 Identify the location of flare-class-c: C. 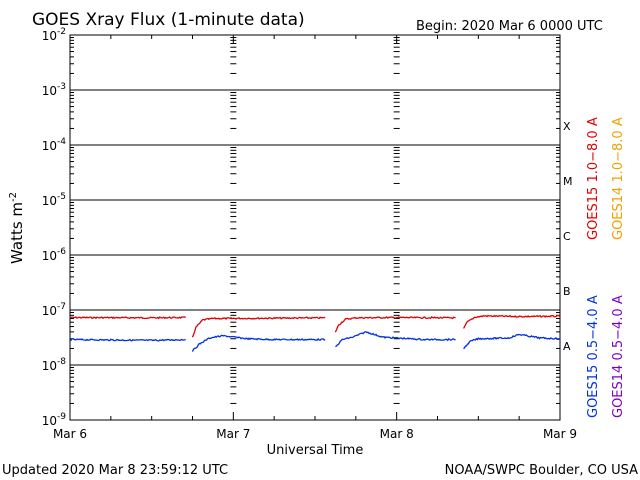
(567, 236).